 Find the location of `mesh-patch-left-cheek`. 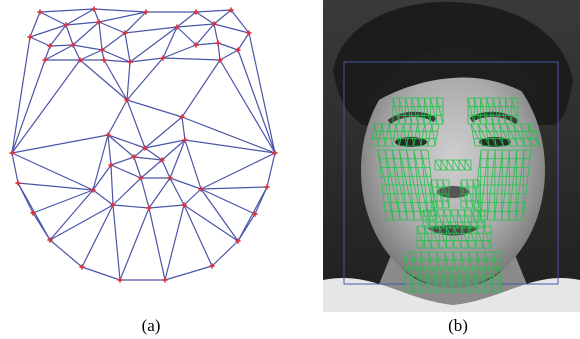

mesh-patch-left-cheek is located at coordinates (407, 185).